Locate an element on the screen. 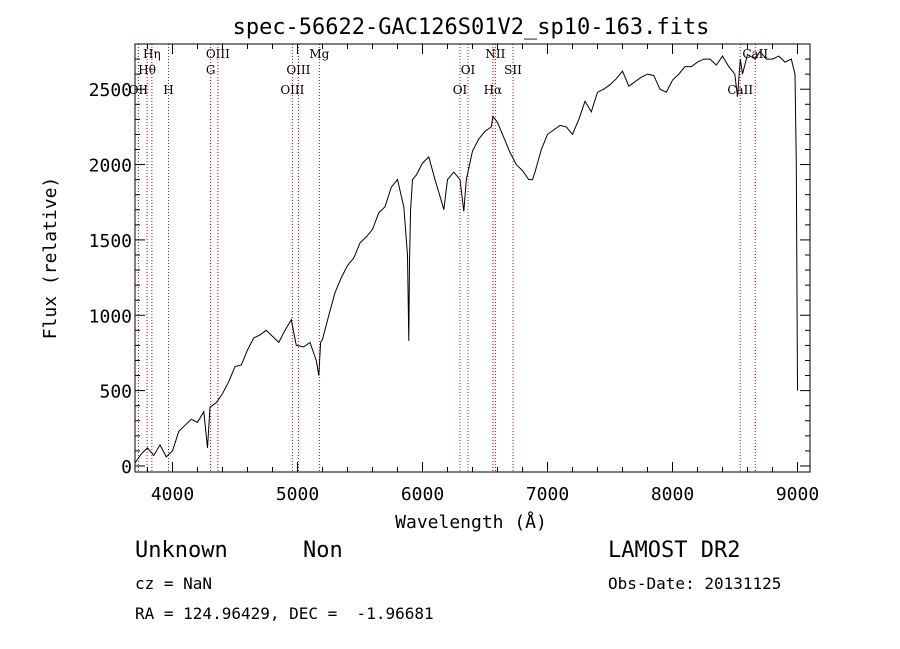 Image resolution: width=900 pixels, height=649 pixels. chart-title: spec-56622-GAC126S01V2_sp10-163.fits is located at coordinates (471, 27).